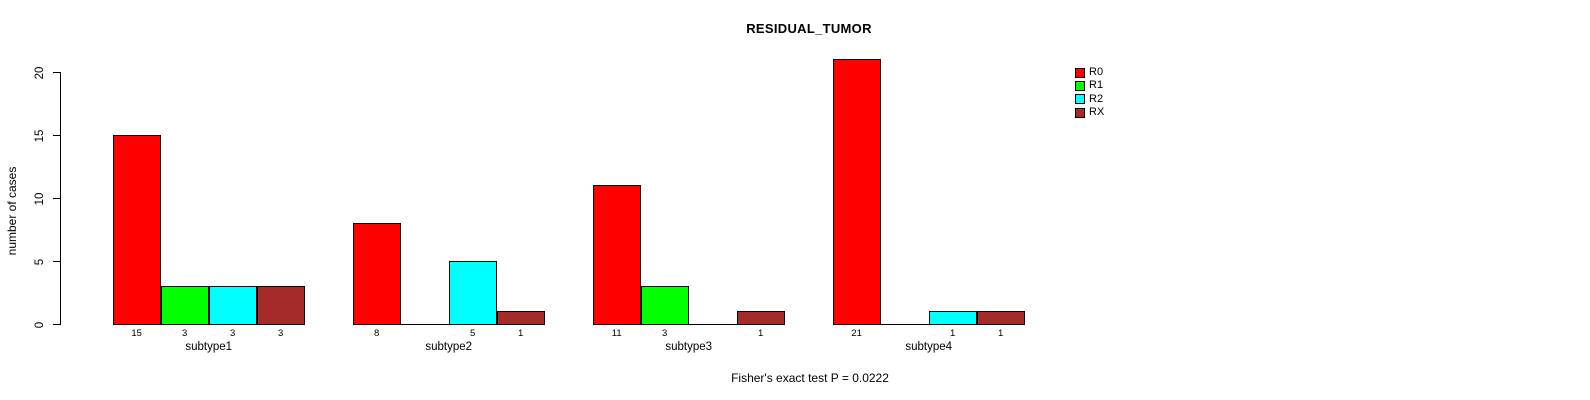 Image resolution: width=1590 pixels, height=400 pixels. Describe the element at coordinates (760, 318) in the screenshot. I see `bar-RX-subtype3` at that location.